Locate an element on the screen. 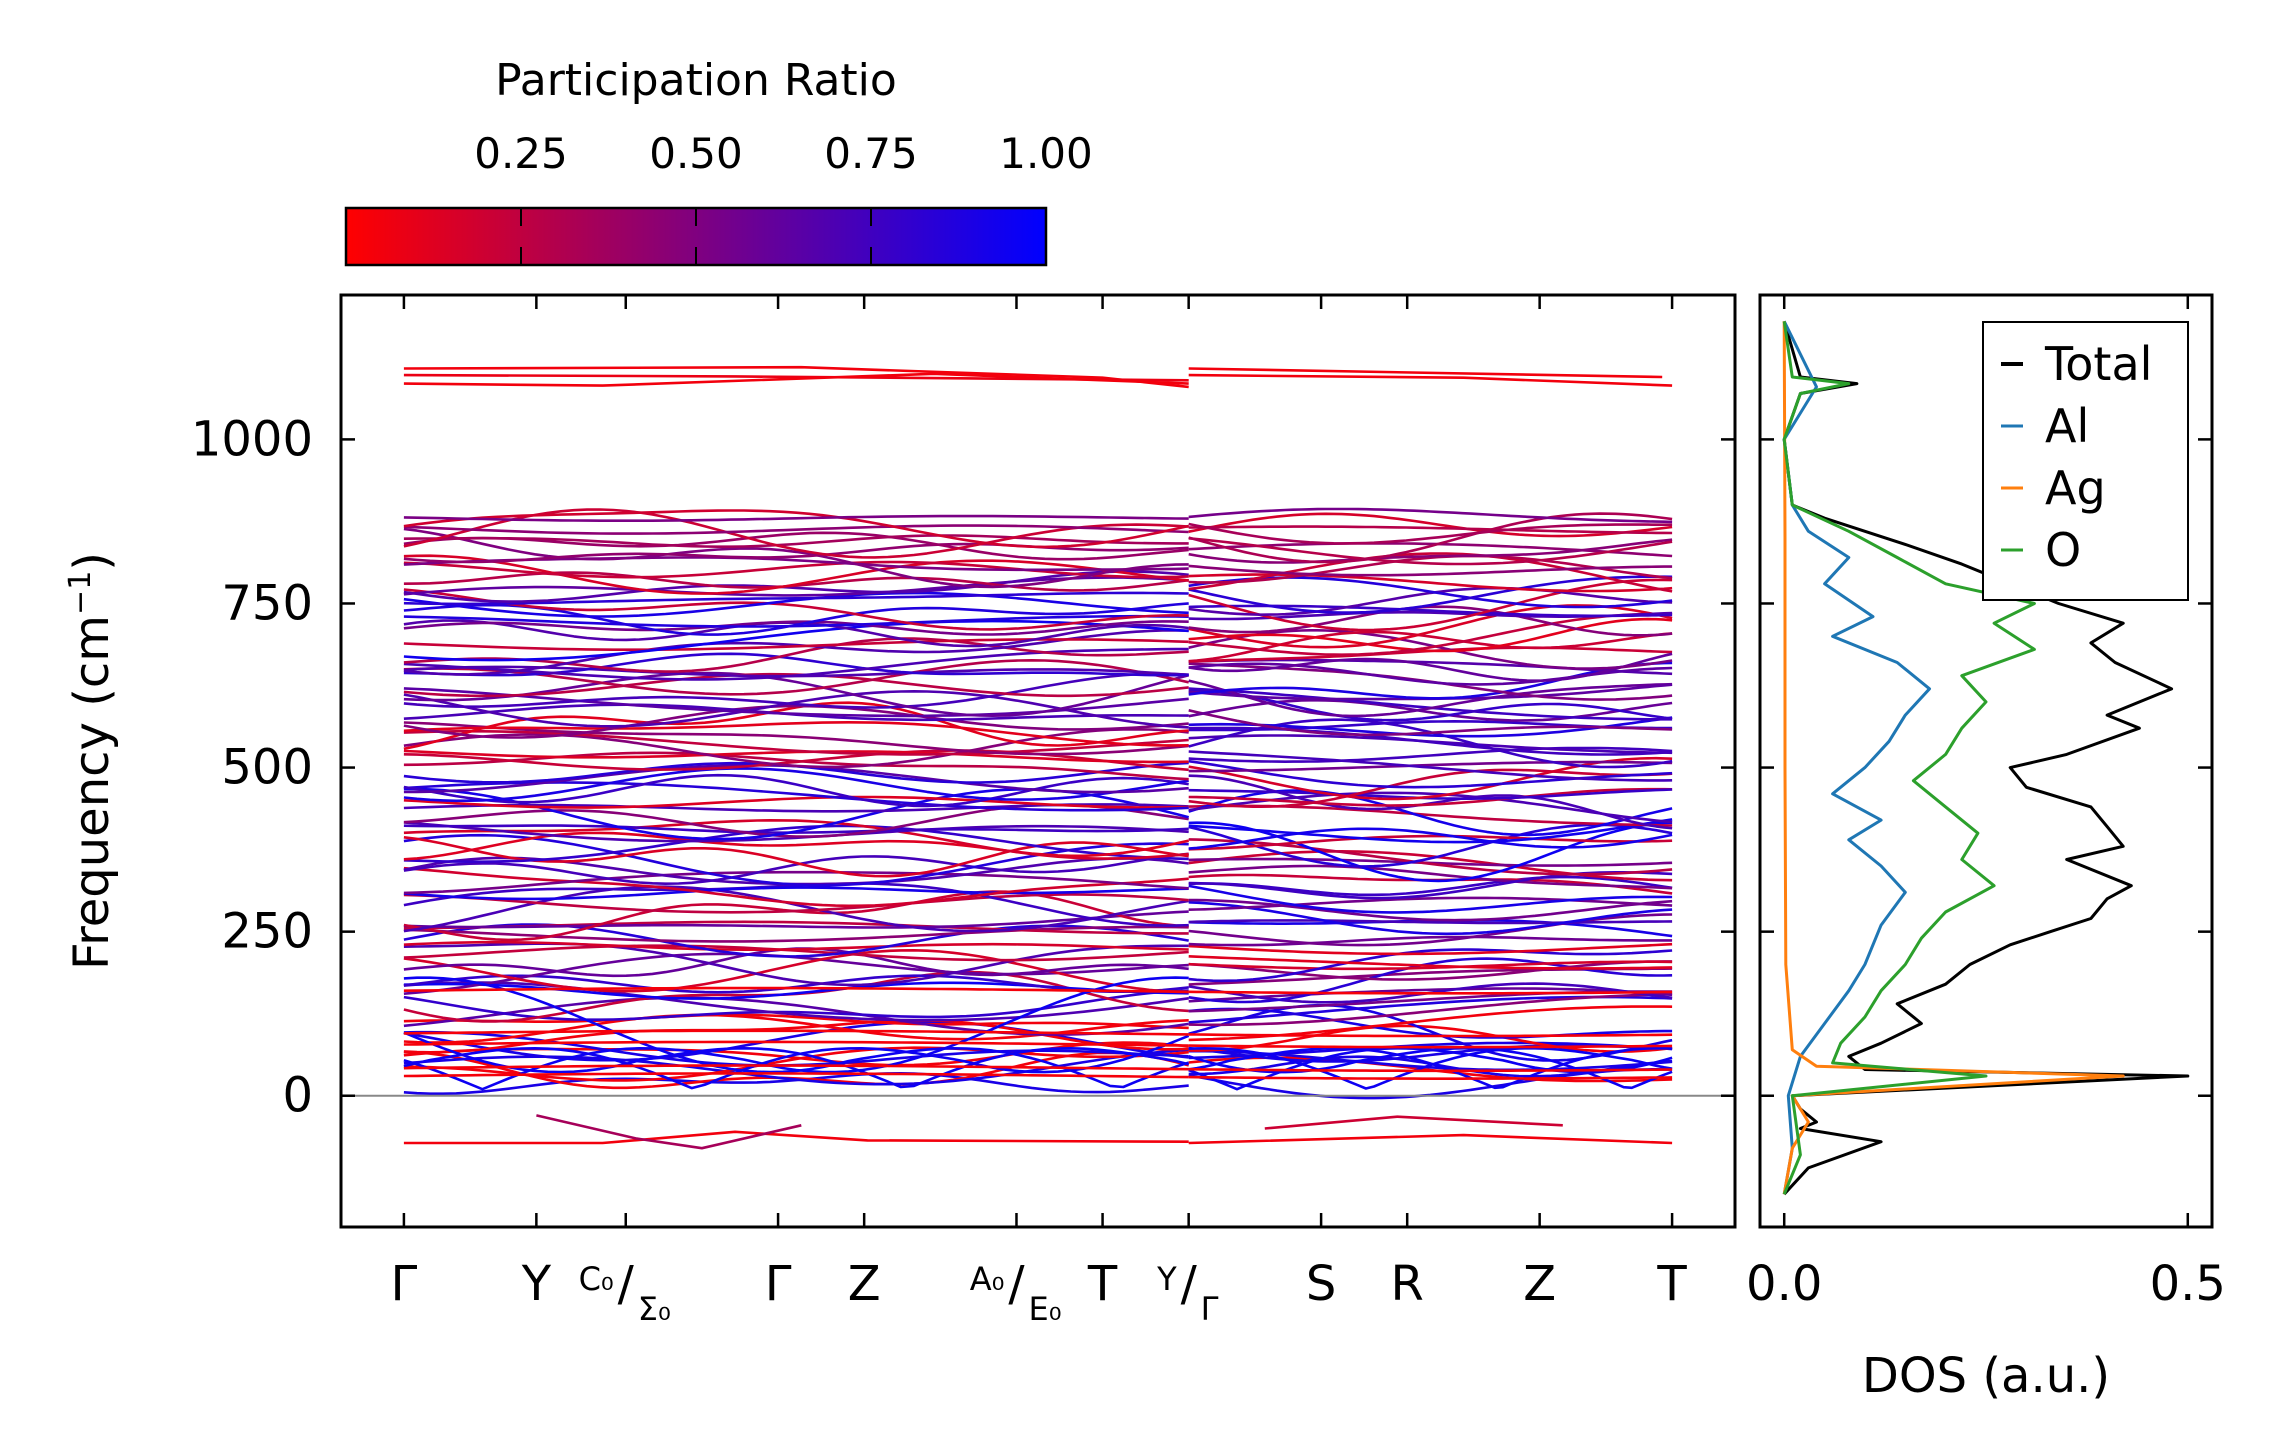  legend-box is located at coordinates (2085, 461).